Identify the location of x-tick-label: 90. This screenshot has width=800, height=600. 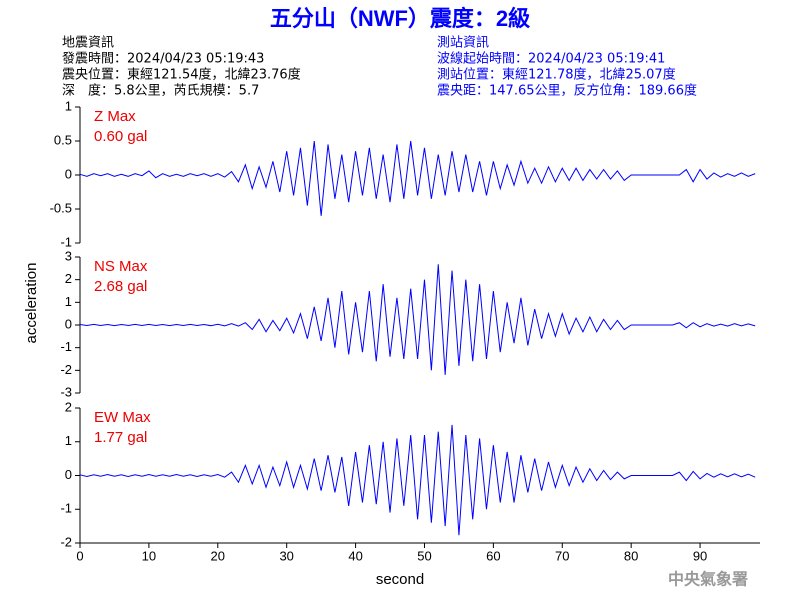
(700, 555).